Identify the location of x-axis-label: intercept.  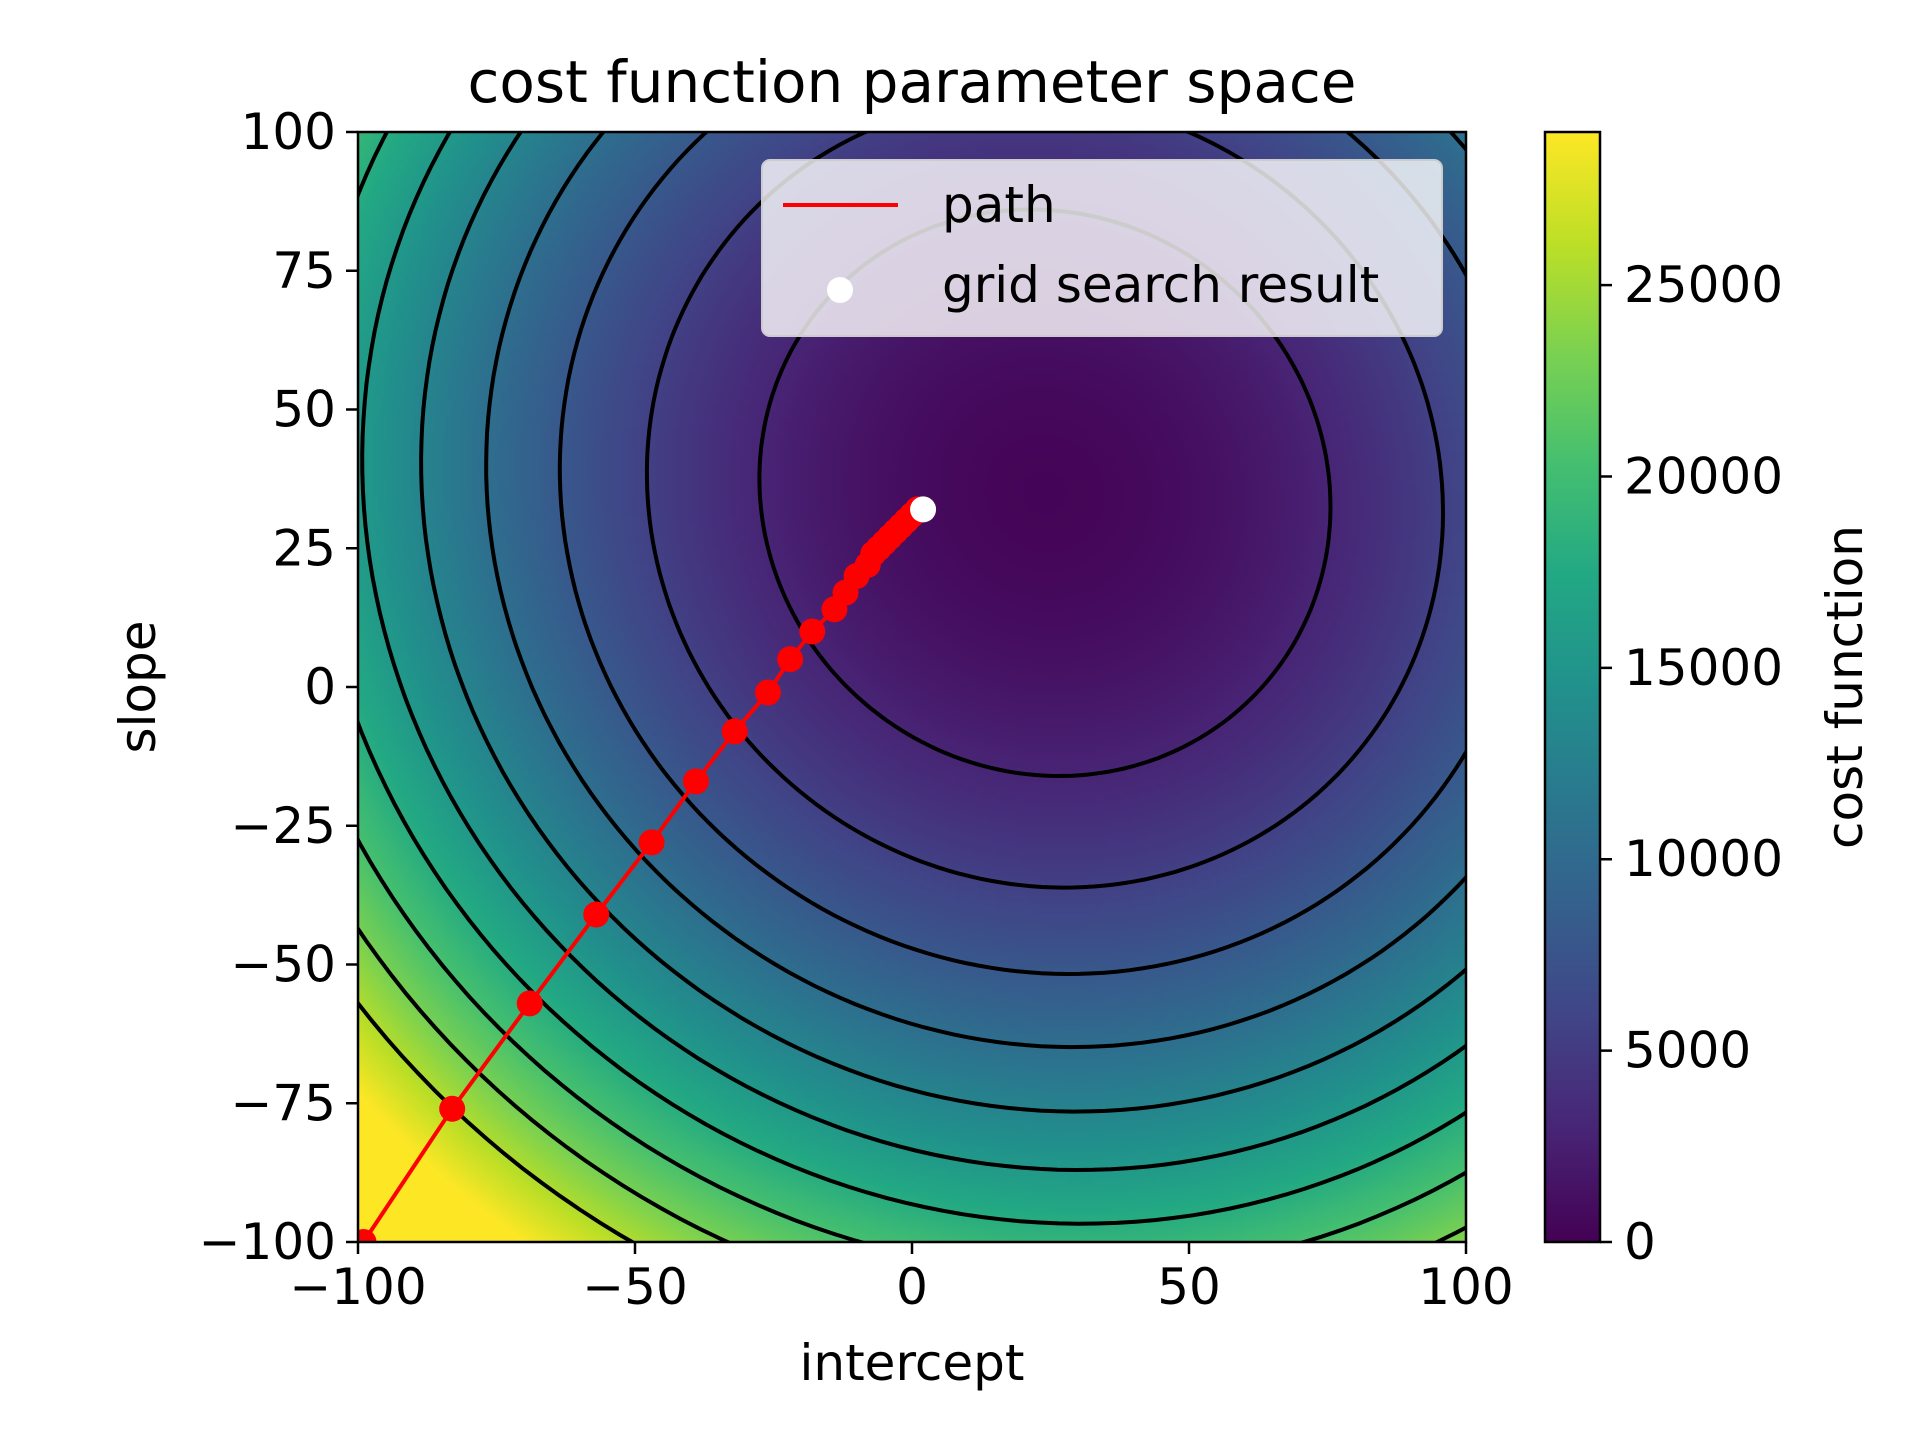
(912, 1363).